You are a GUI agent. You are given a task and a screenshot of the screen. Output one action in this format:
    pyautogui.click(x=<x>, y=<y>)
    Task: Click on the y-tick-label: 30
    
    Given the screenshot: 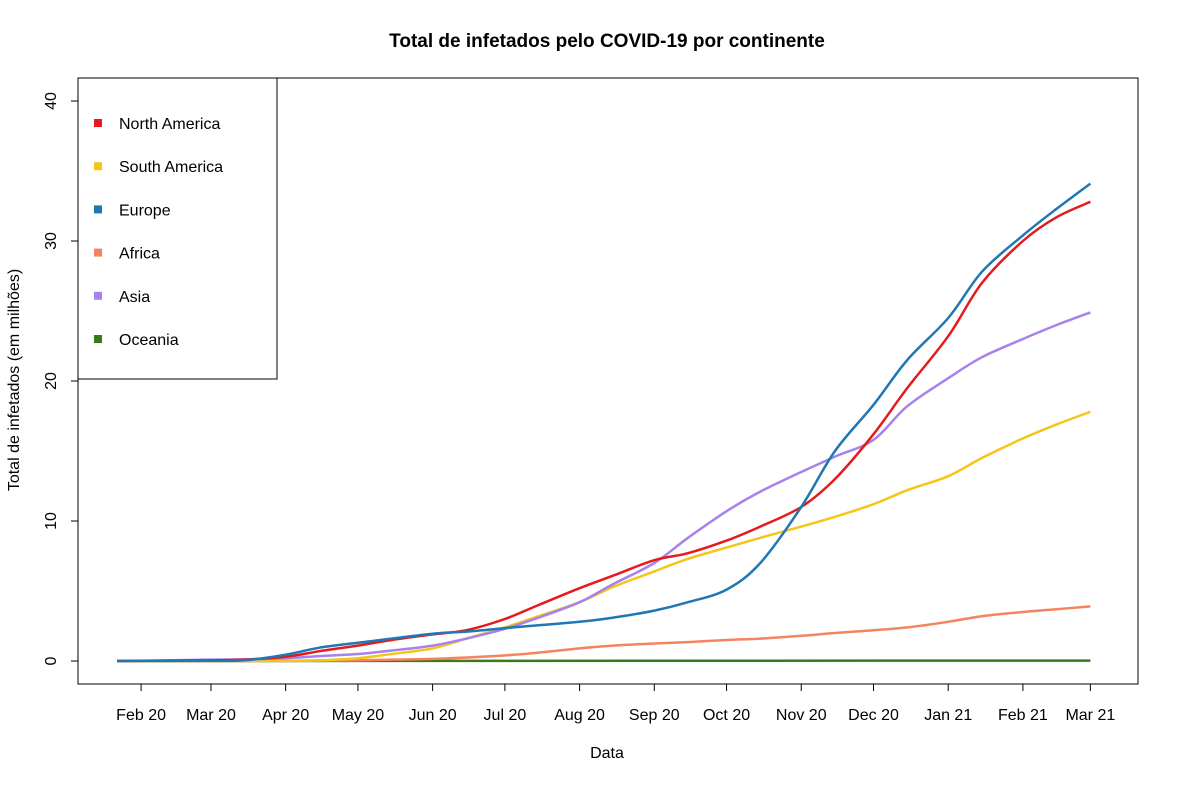 What is the action you would take?
    pyautogui.click(x=51, y=241)
    